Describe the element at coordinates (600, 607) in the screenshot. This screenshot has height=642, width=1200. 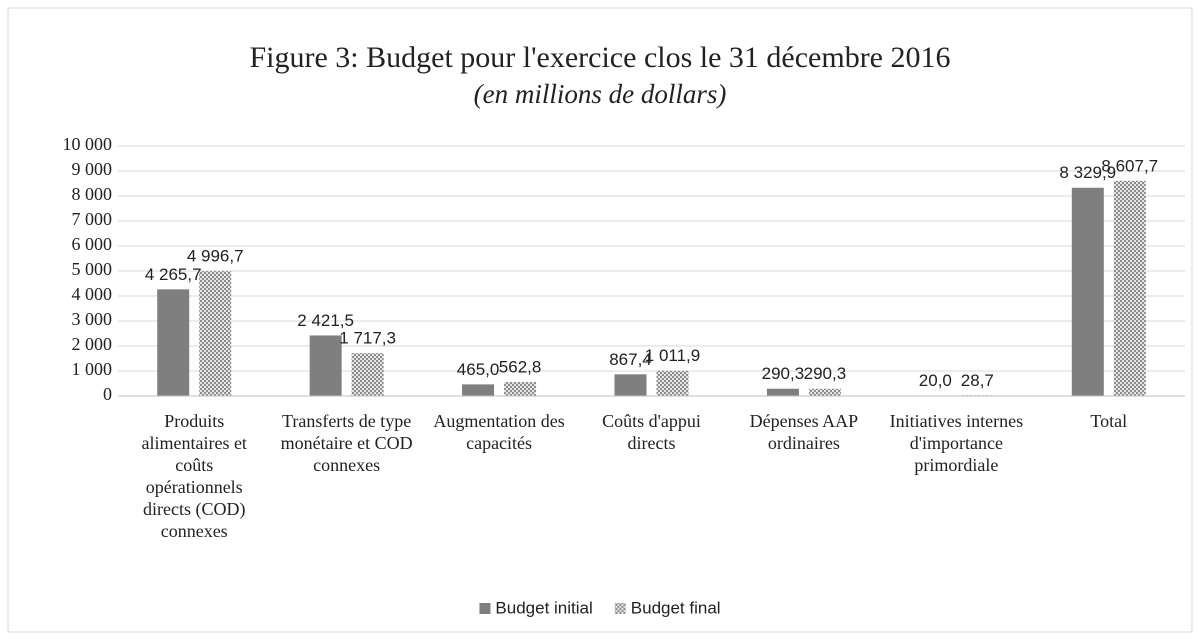
I see `legend: Budget initial Budget final` at that location.